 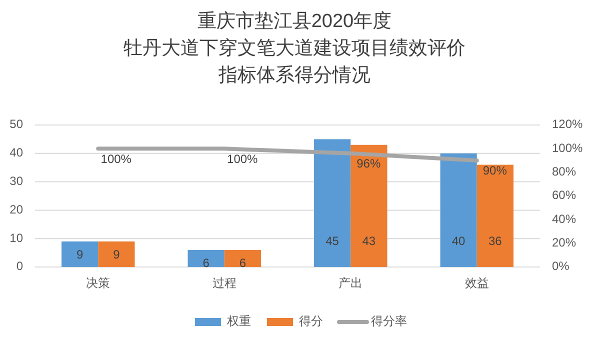 I want to click on y2-tick-label: 60%, so click(x=564, y=195).